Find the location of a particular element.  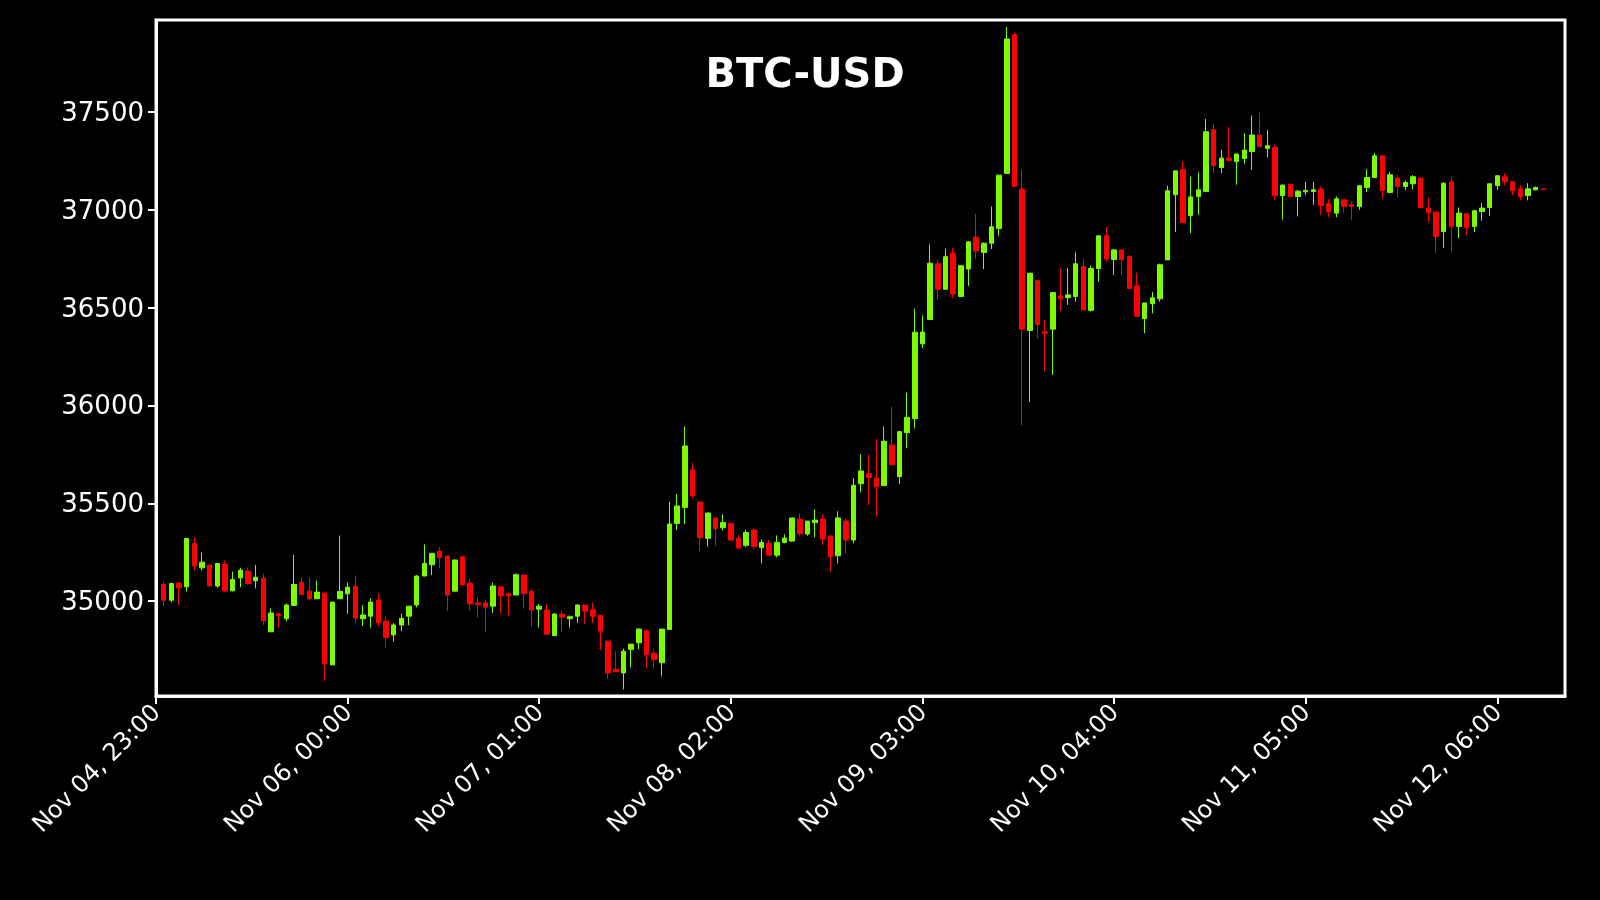

y-tick-label: 36500 is located at coordinates (102, 307).